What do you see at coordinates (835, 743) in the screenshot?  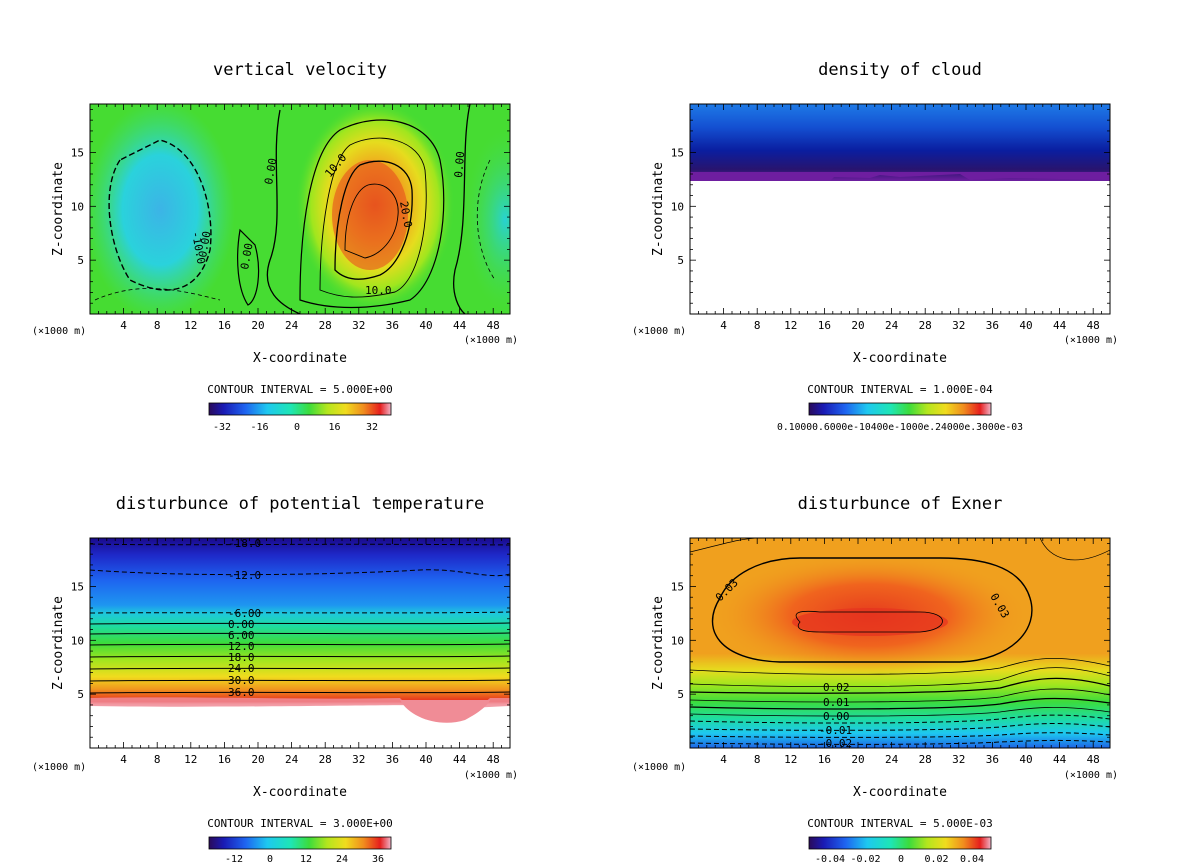 I see `contour-label: -0.02` at bounding box center [835, 743].